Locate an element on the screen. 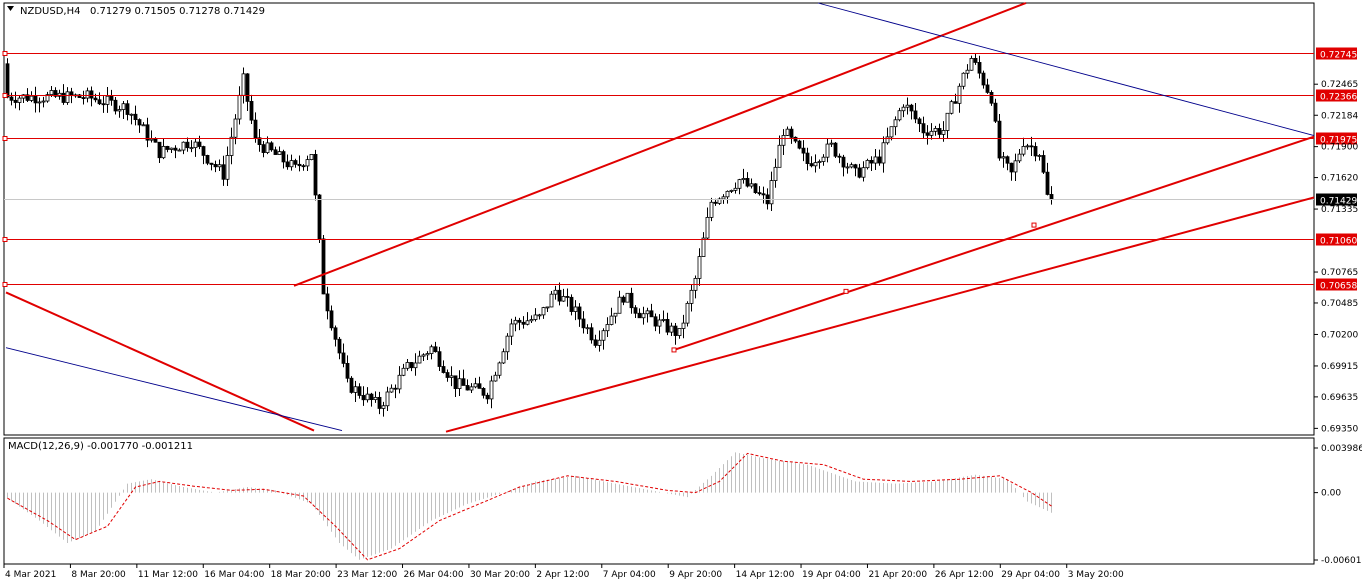  price-tick-label: 0.72465 is located at coordinates (1339, 85).